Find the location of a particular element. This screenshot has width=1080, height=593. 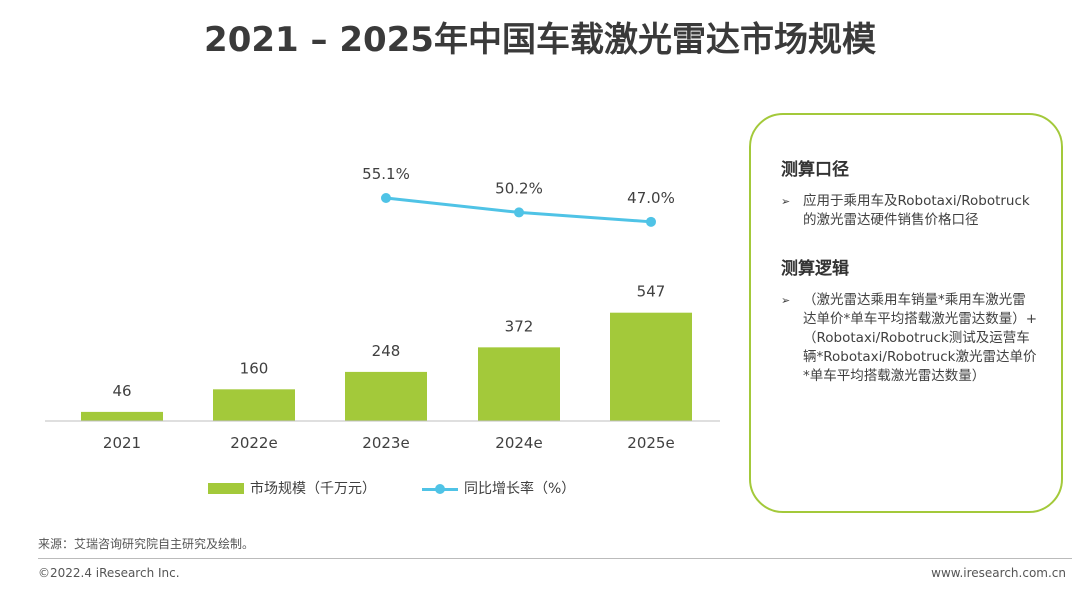

x-tick-2022e: 2022e is located at coordinates (253, 443).